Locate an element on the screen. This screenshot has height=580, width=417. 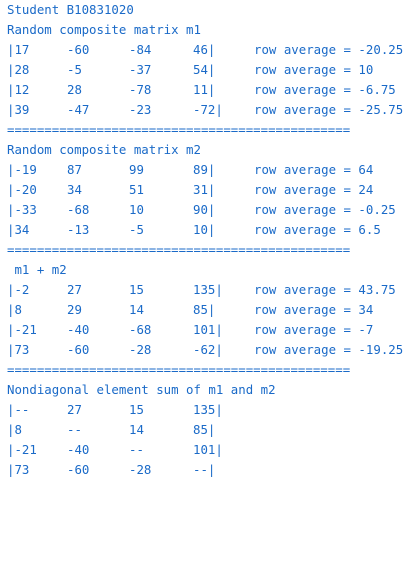
student-id-line: Student B10831020 is located at coordinates (70, 9).